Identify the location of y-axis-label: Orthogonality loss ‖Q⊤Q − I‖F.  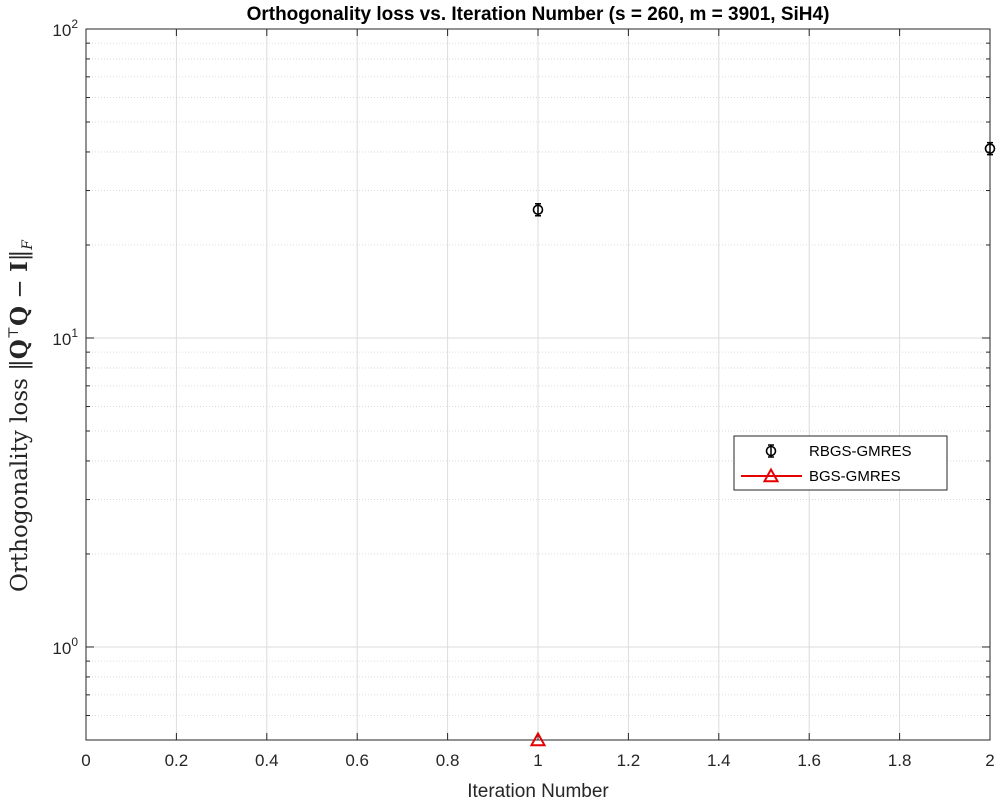
(21, 415).